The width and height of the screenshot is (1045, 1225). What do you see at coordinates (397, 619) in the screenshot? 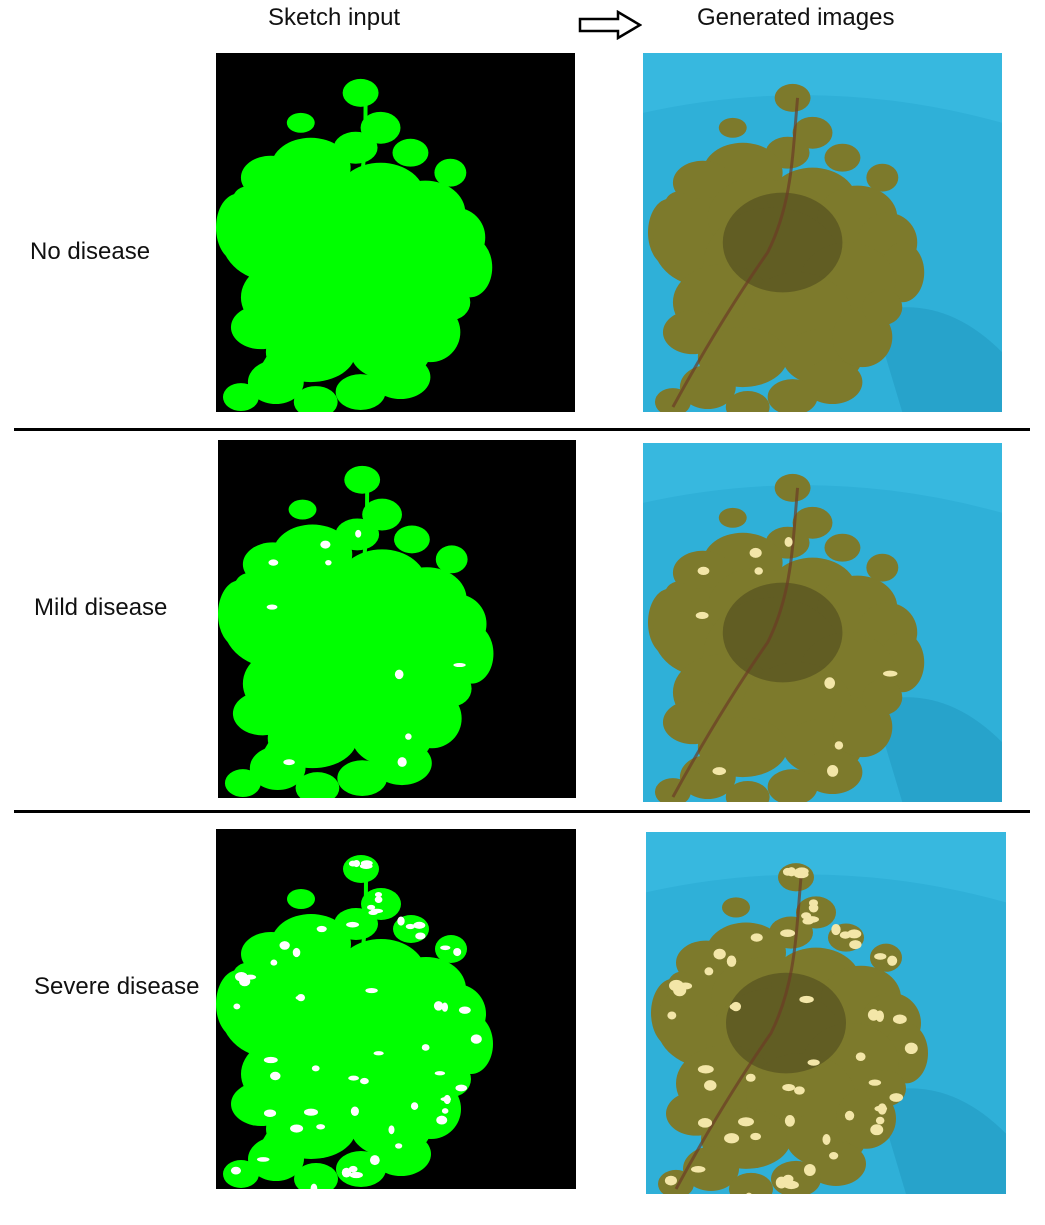
I see `sketch-panel-mild-disease` at bounding box center [397, 619].